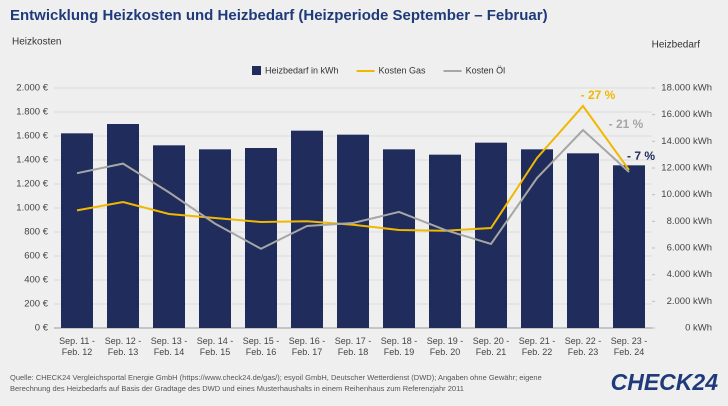 The height and width of the screenshot is (406, 728). I want to click on y-tick-label: 2.000 €, so click(32, 88).